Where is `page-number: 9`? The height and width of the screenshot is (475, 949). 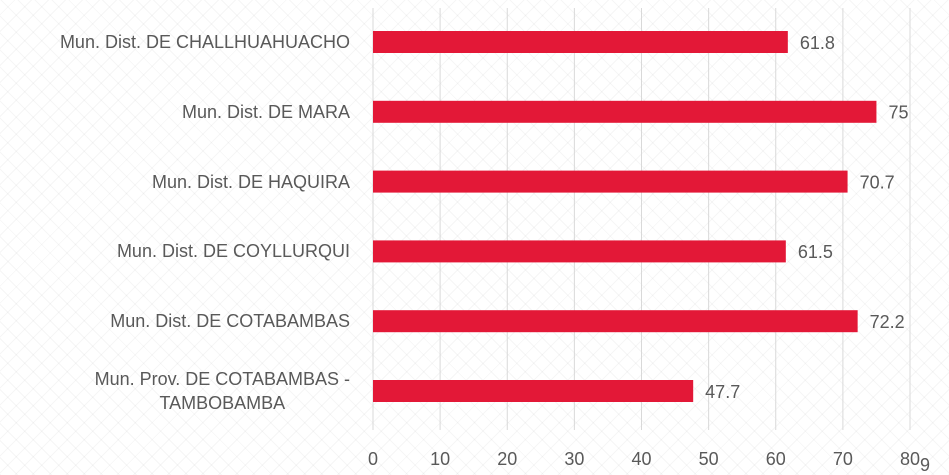 page-number: 9 is located at coordinates (925, 465).